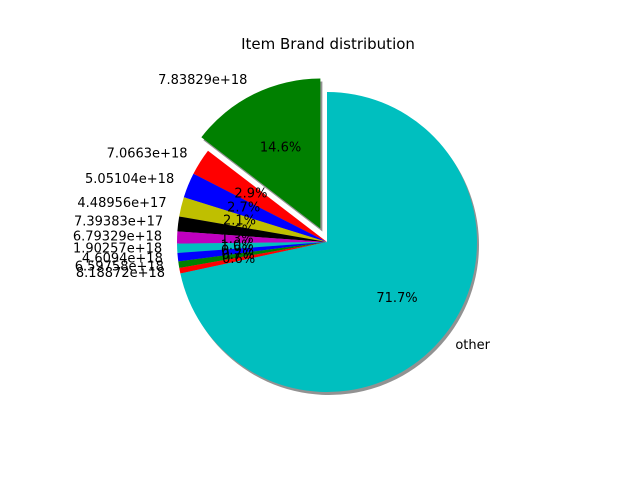 This screenshot has width=640, height=480. Describe the element at coordinates (237, 239) in the screenshot. I see `pie-slice-percent: 1.3%` at that location.